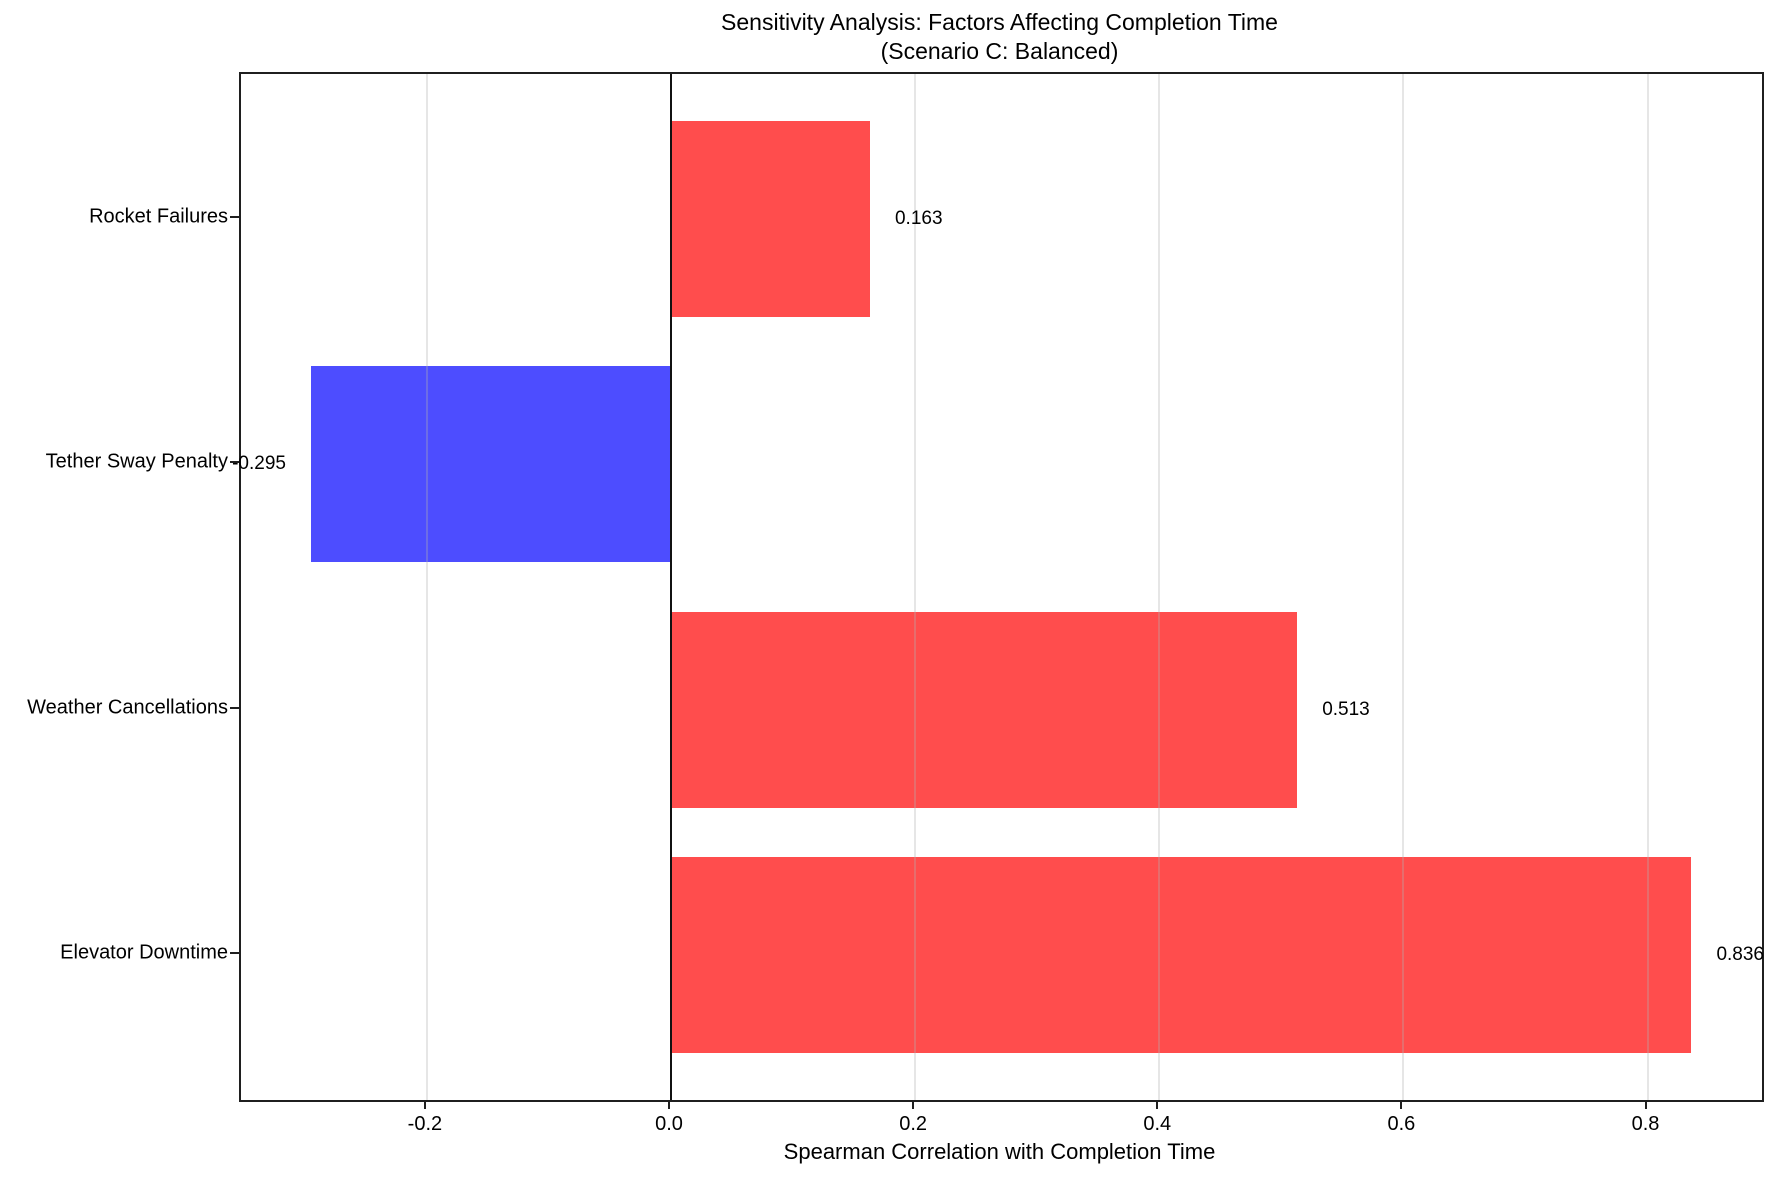 The image size is (1782, 1177). What do you see at coordinates (1346, 709) in the screenshot?
I see `value-label-weather-cancellations: 0.513` at bounding box center [1346, 709].